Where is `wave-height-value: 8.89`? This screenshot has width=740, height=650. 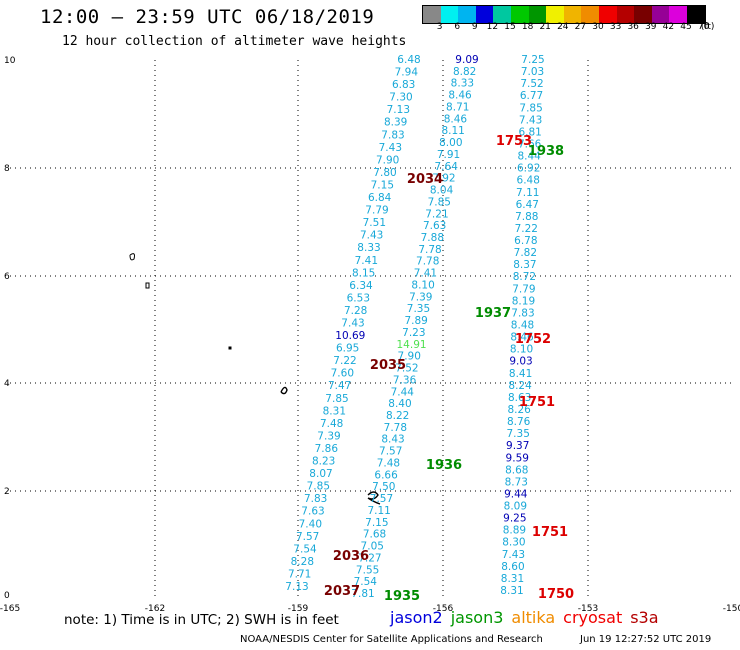 wave-height-value: 8.89 is located at coordinates (514, 531).